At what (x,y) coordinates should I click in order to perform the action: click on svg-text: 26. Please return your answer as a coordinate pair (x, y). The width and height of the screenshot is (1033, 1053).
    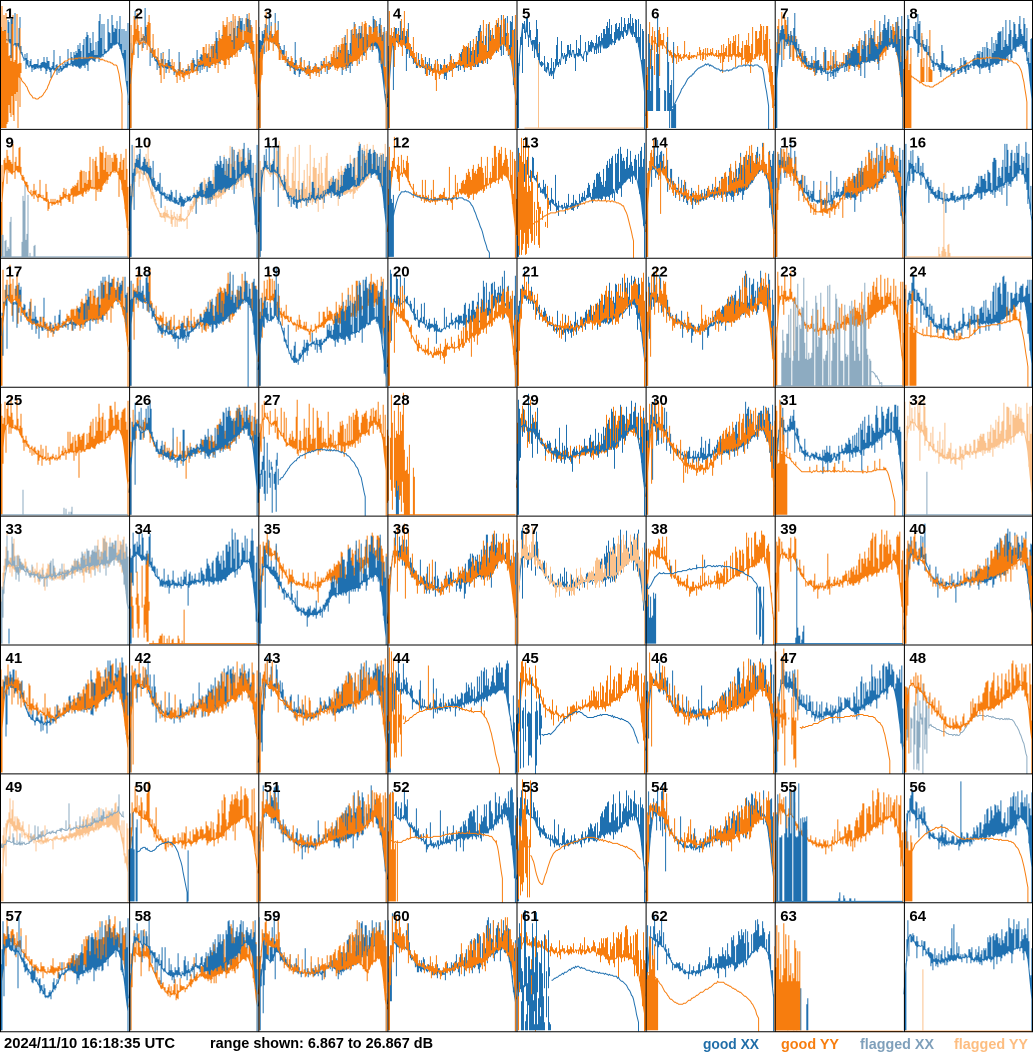
    Looking at the image, I should click on (143, 400).